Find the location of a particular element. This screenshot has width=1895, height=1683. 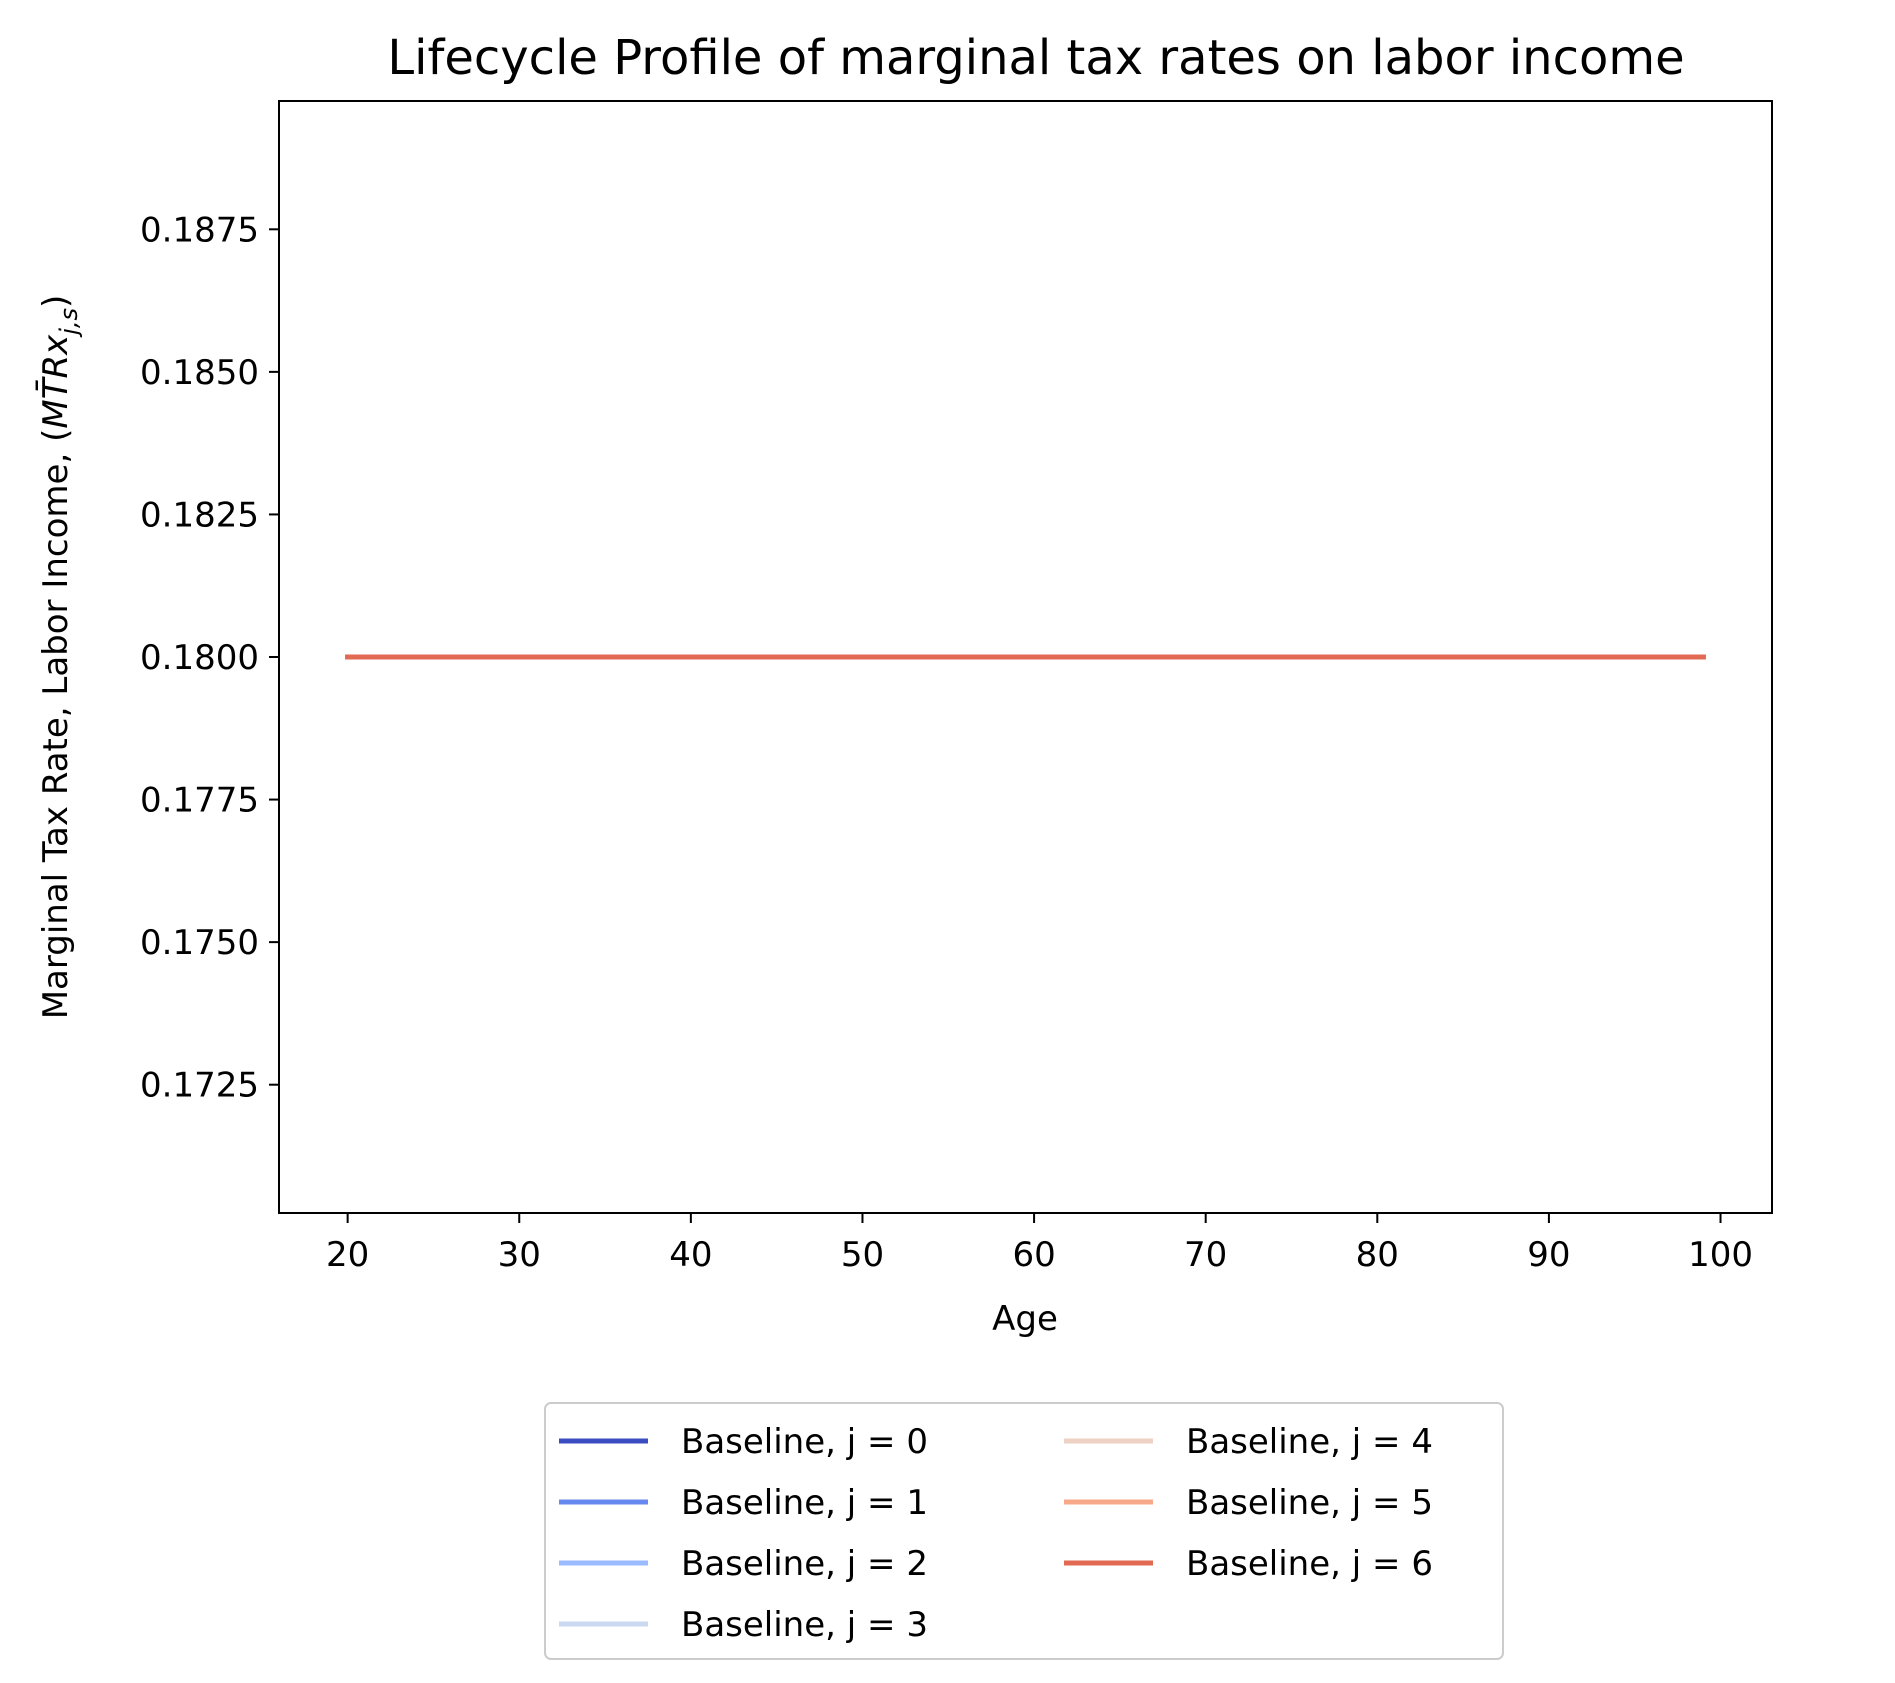

legend-label: Baseline, j = 1 is located at coordinates (804, 1503).